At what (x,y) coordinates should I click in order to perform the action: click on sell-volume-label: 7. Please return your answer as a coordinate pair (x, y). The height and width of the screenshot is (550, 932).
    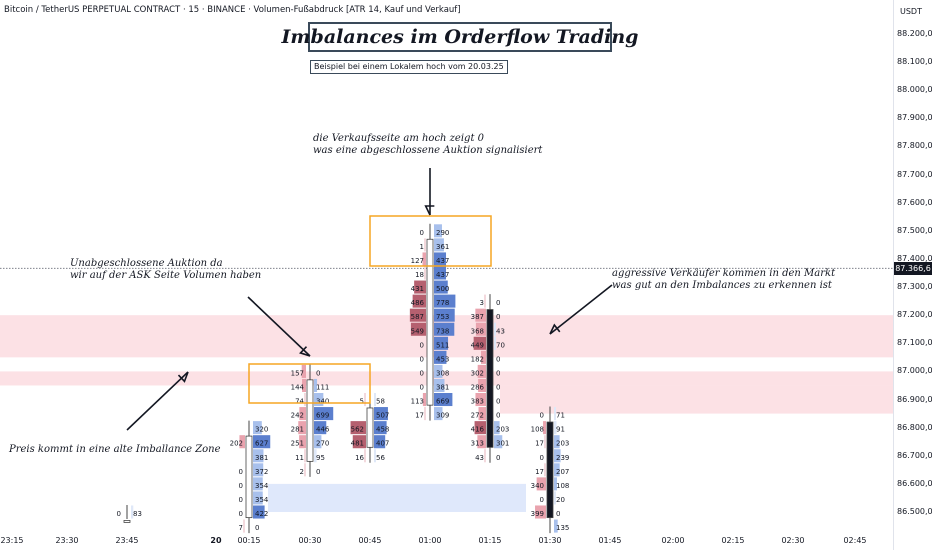
    Looking at the image, I should click on (241, 528).